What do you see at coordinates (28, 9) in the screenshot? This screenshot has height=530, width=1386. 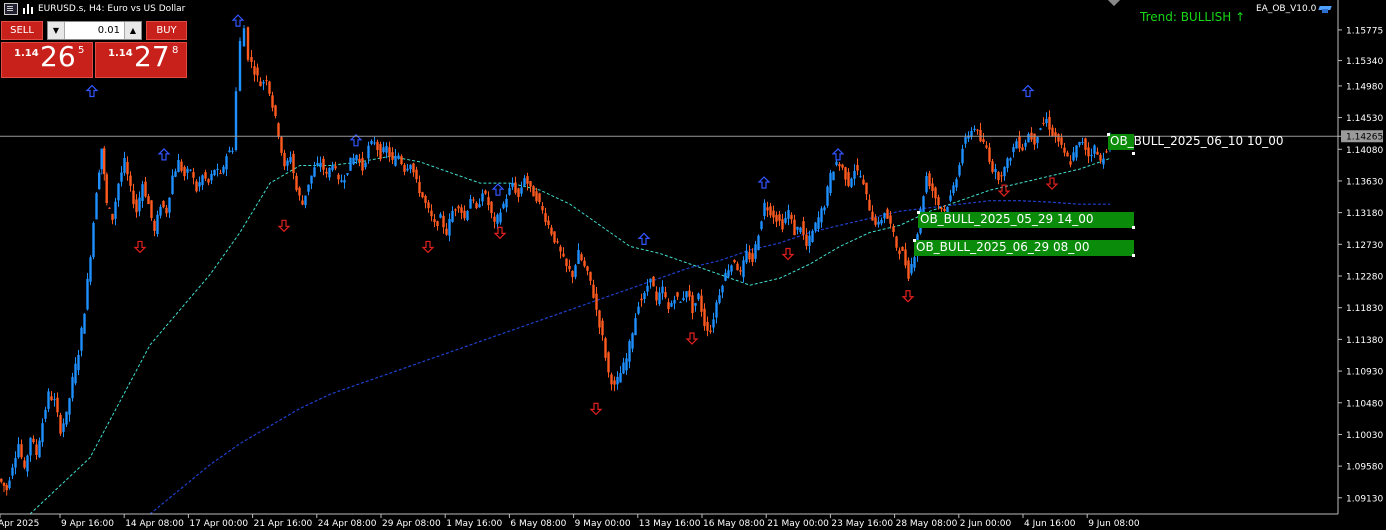 I see `candles-icon` at bounding box center [28, 9].